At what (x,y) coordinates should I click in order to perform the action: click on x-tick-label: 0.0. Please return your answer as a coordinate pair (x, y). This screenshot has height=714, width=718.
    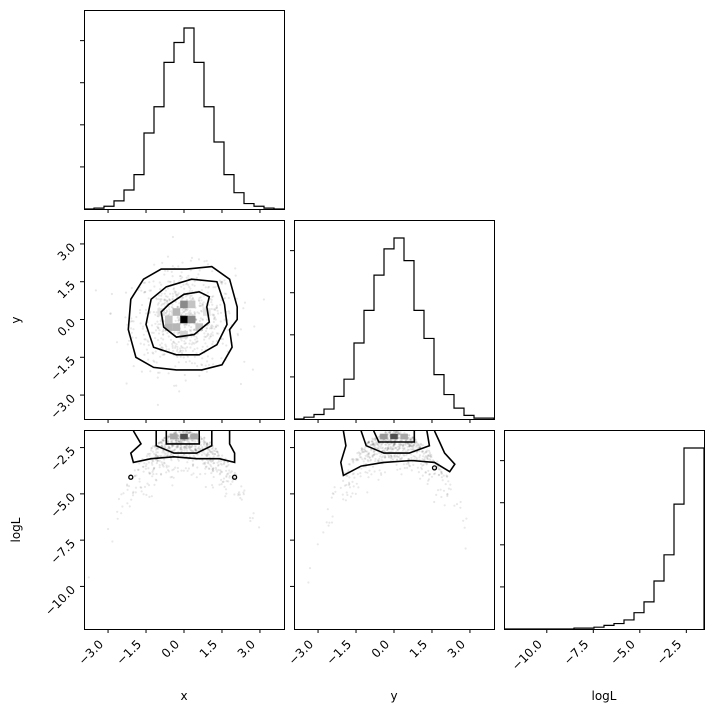
    Looking at the image, I should click on (170, 648).